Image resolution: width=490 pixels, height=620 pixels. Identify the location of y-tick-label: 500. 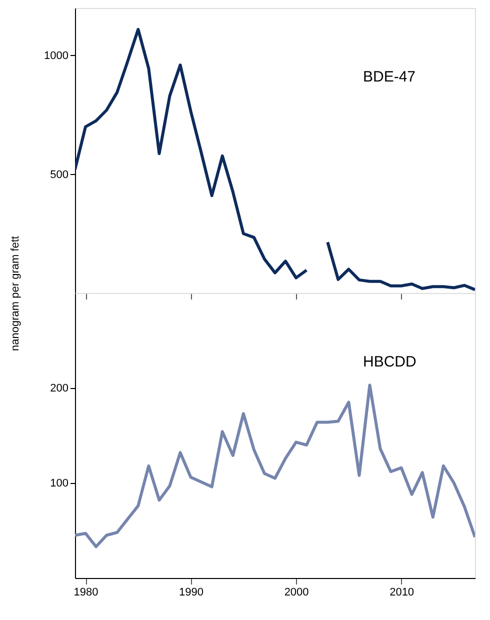
(59, 174).